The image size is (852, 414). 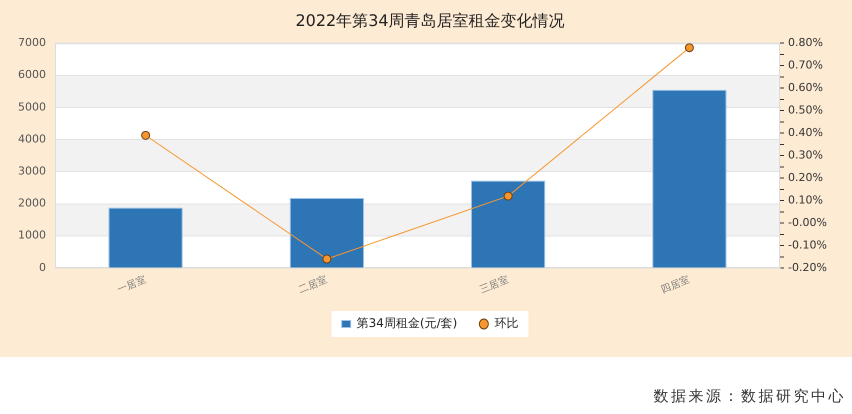 What do you see at coordinates (32, 43) in the screenshot?
I see `y-tick-label: 7000` at bounding box center [32, 43].